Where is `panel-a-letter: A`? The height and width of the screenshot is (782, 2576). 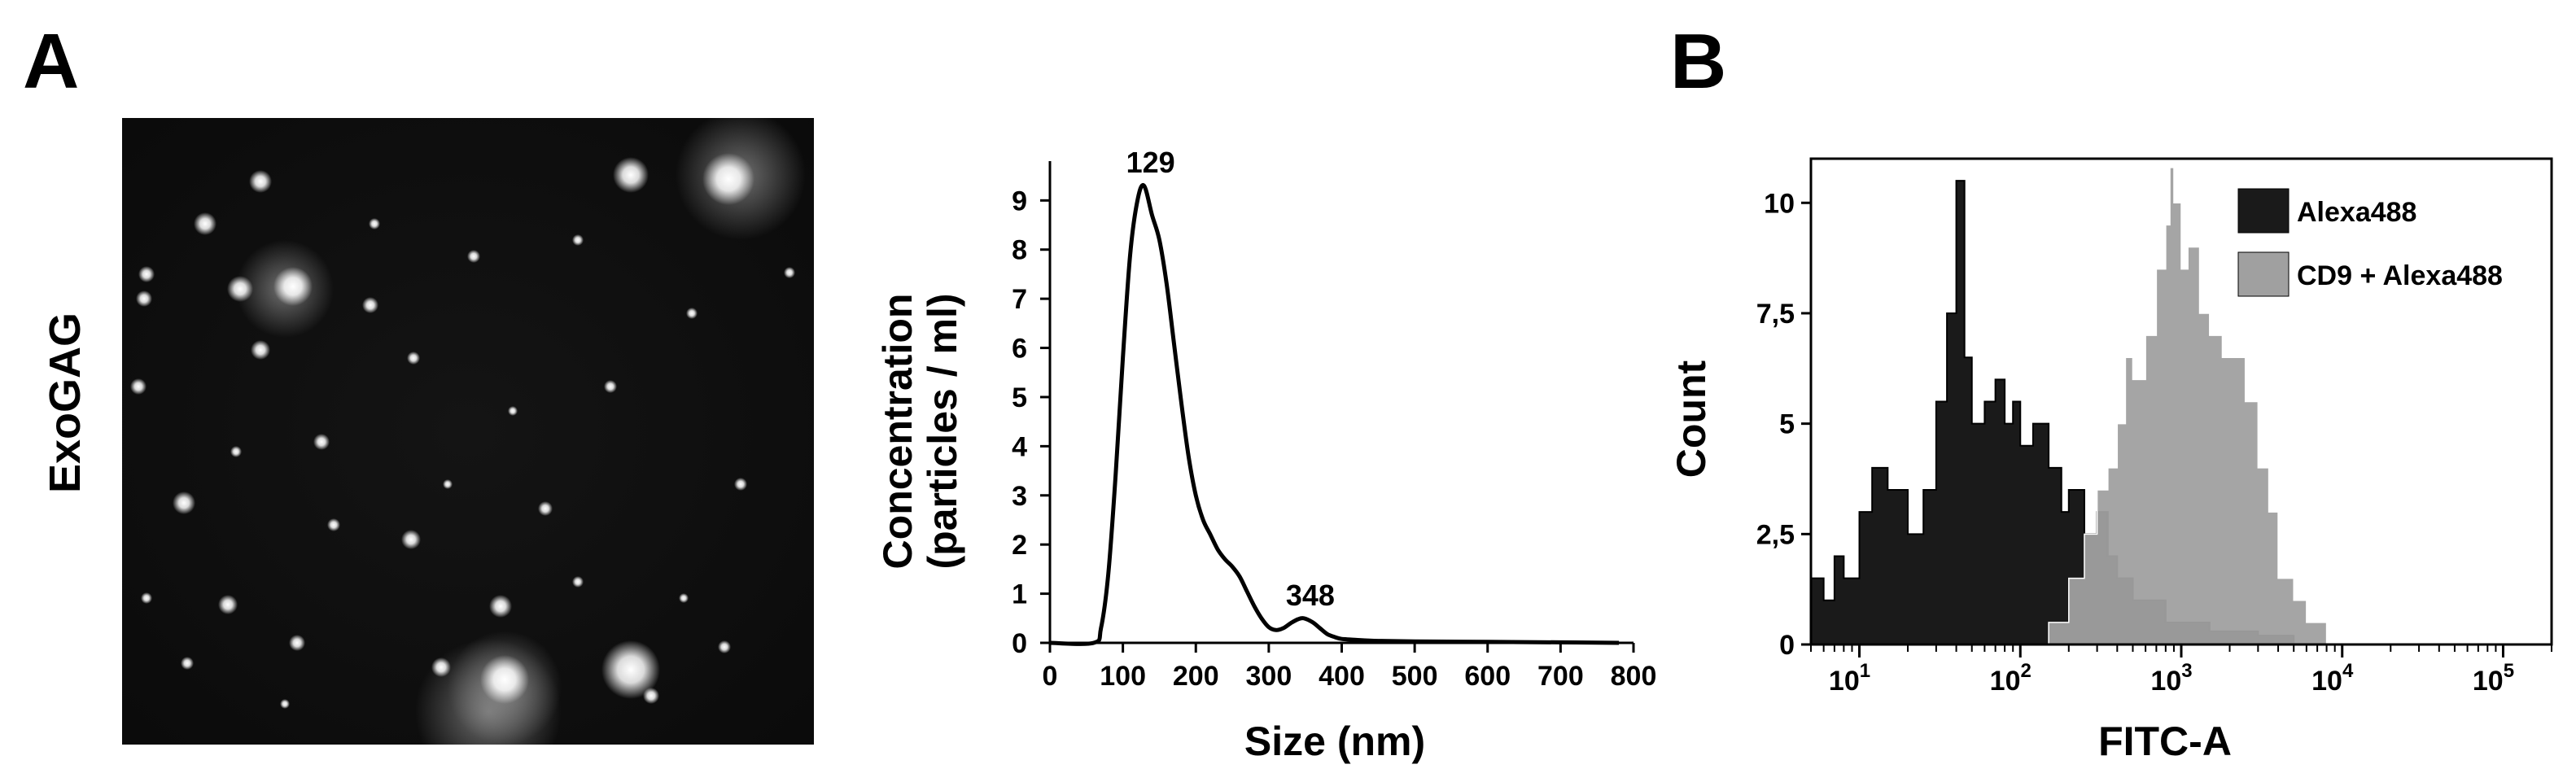
panel-a-letter: A is located at coordinates (51, 62).